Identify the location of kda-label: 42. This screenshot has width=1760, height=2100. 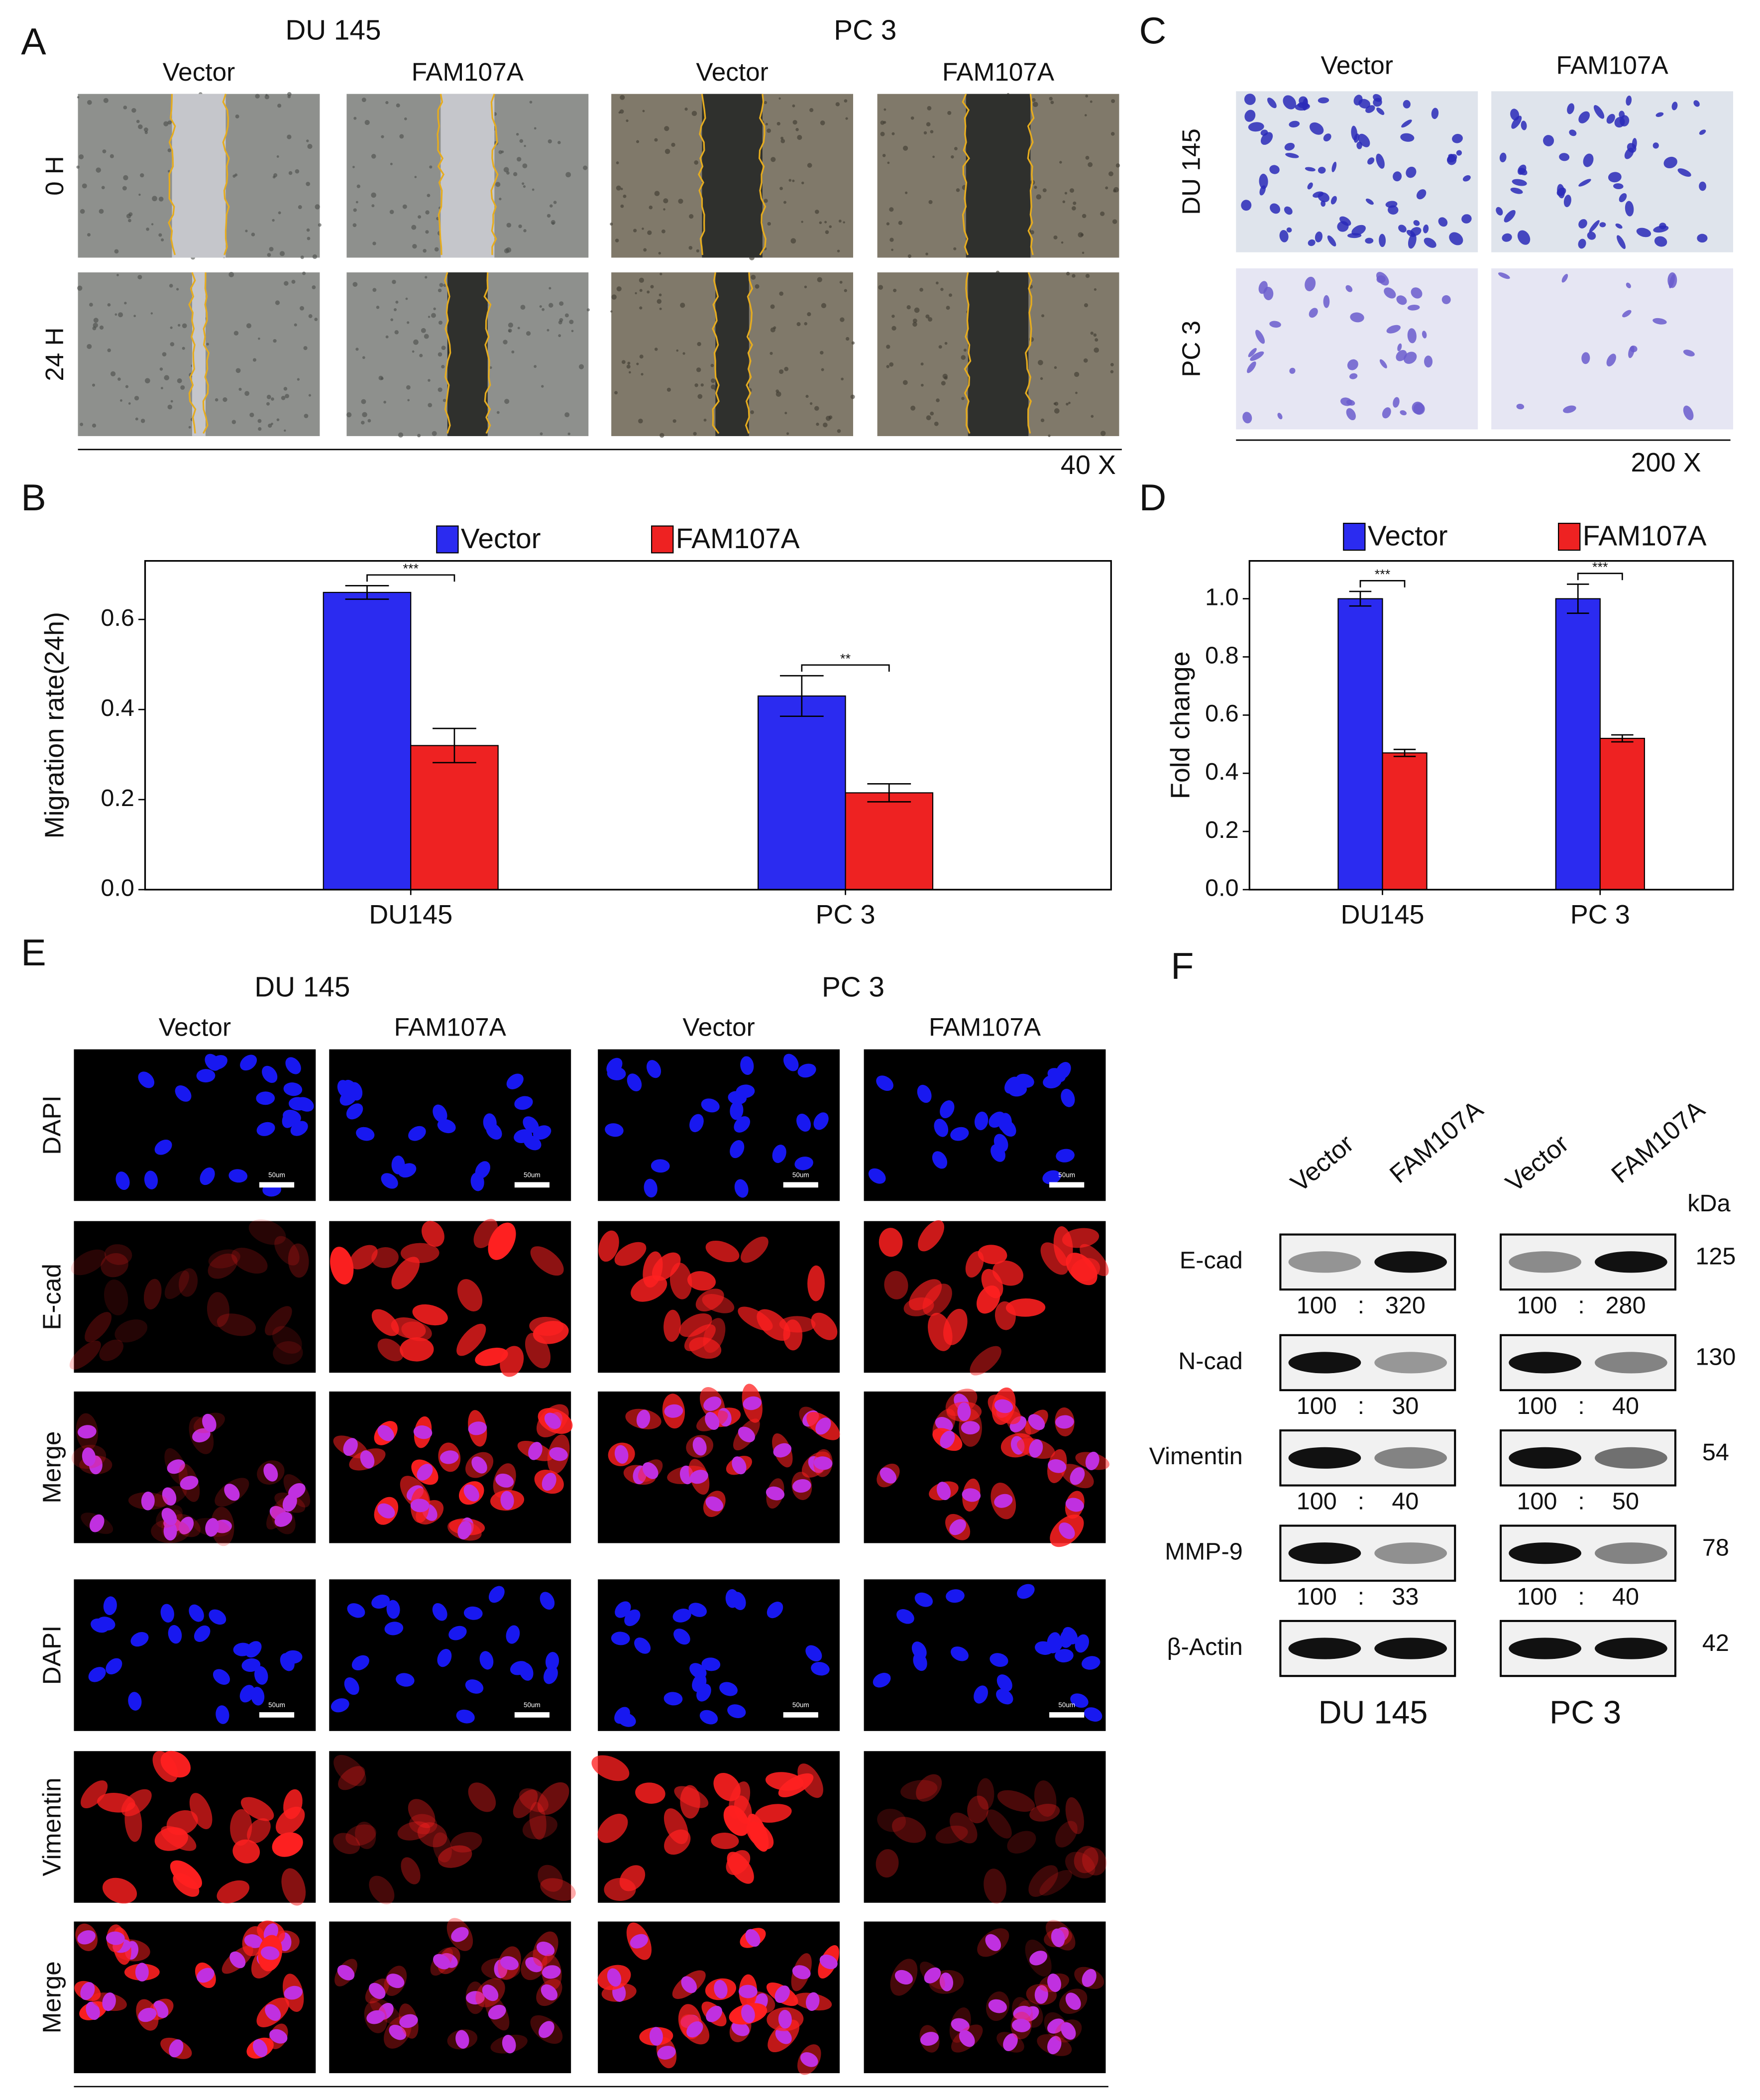
(1715, 1643).